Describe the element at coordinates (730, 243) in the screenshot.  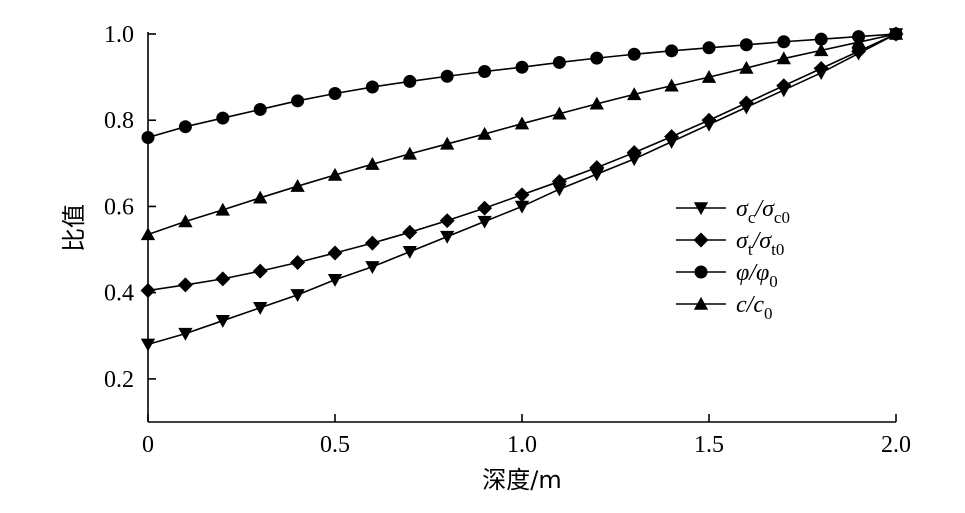
I see `legend-entry: σt/σt0` at that location.